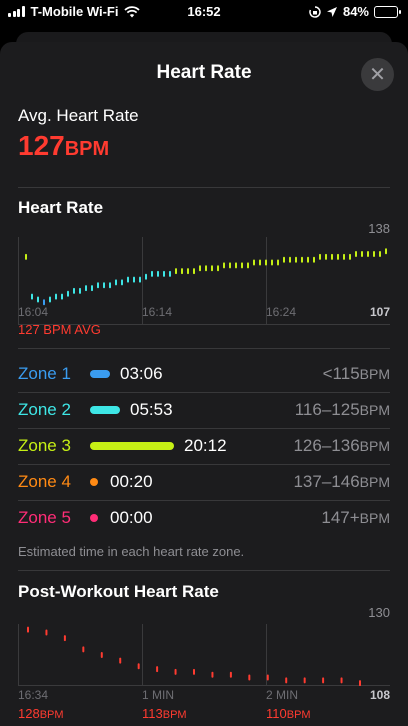 This screenshot has width=408, height=726. I want to click on zone-name: Zone 3, so click(44, 445).